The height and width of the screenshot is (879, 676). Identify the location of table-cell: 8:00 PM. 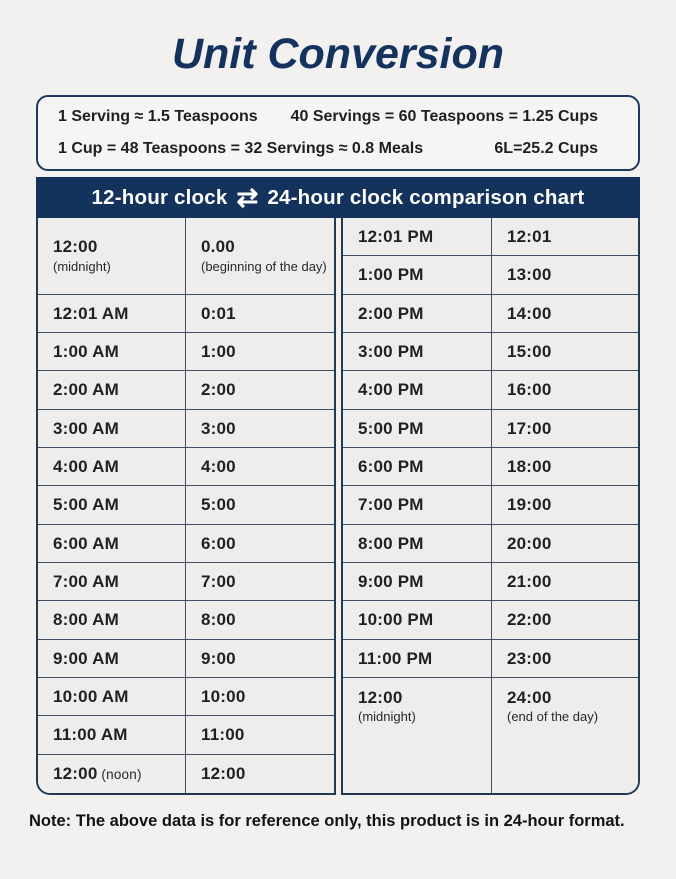
(417, 543).